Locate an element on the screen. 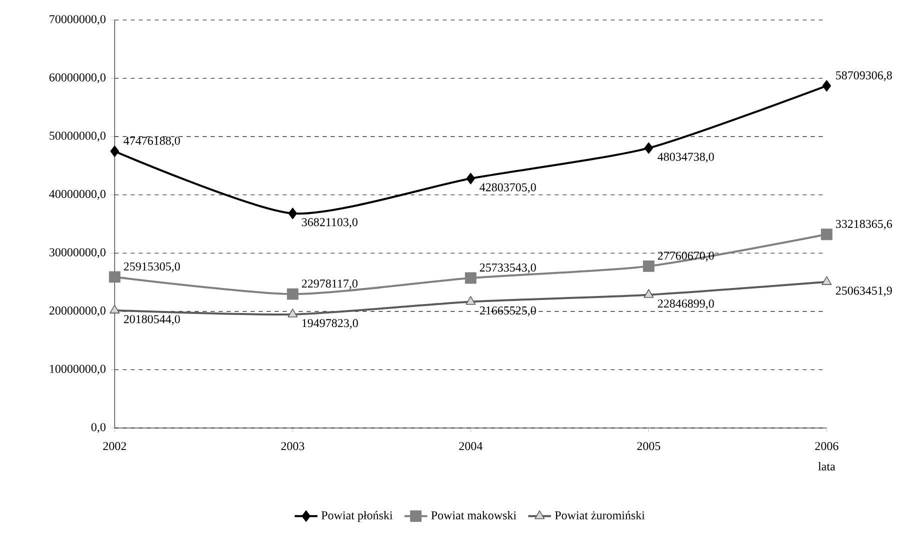 The image size is (913, 535). x-axis-title: lata is located at coordinates (827, 466).